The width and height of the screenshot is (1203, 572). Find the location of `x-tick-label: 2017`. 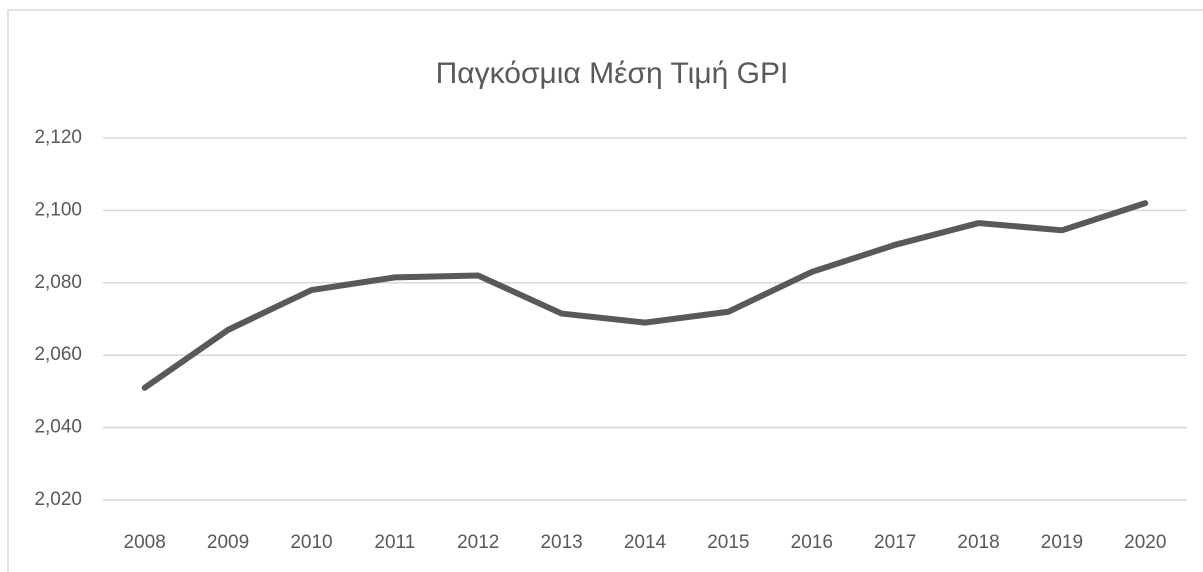

x-tick-label: 2017 is located at coordinates (895, 542).